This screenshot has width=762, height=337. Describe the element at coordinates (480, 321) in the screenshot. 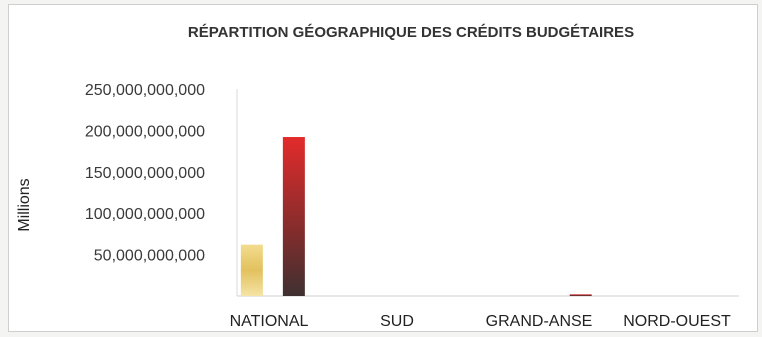

I see `x-category-labels: NATIONAL SUD GRAND-ANSE NORD-OUEST` at that location.